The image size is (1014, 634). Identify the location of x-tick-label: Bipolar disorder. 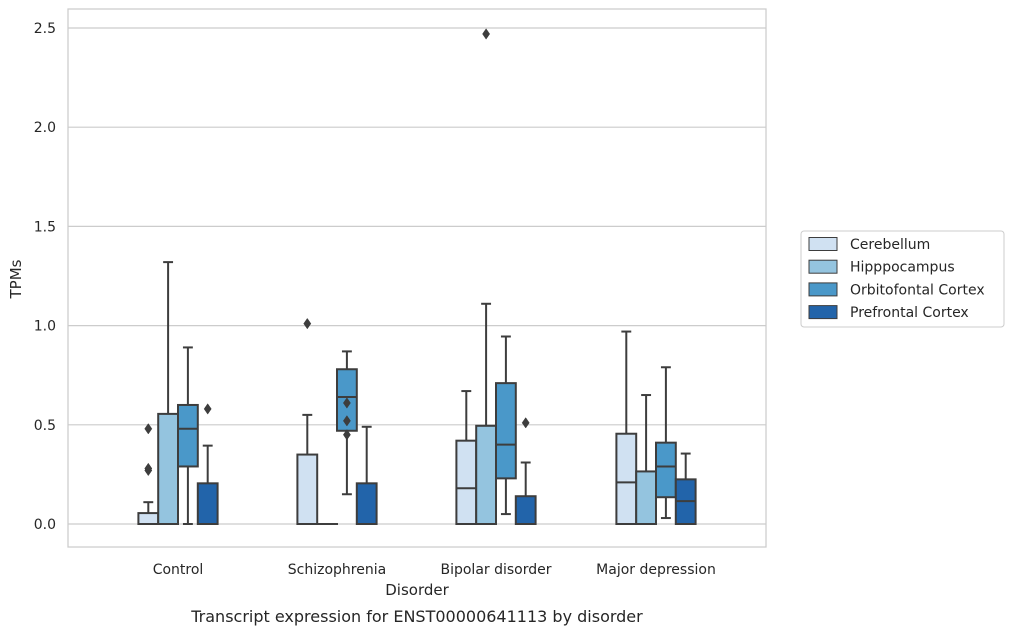
(495, 570).